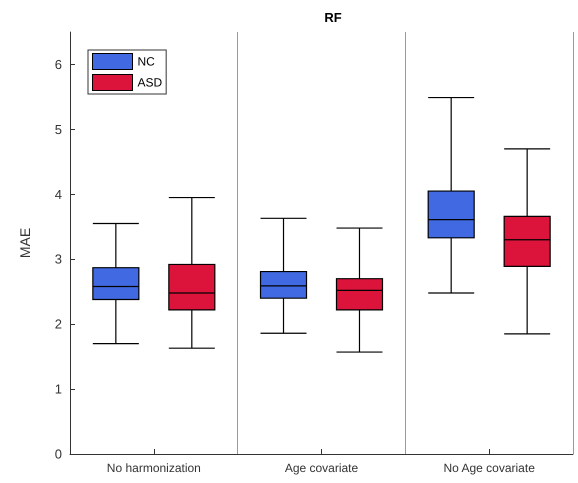  I want to click on y-tick-label: 0, so click(58, 454).